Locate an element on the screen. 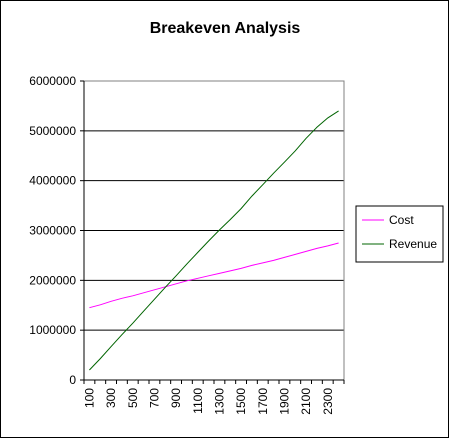 The width and height of the screenshot is (449, 438). x-tick-label: 1500 is located at coordinates (241, 401).